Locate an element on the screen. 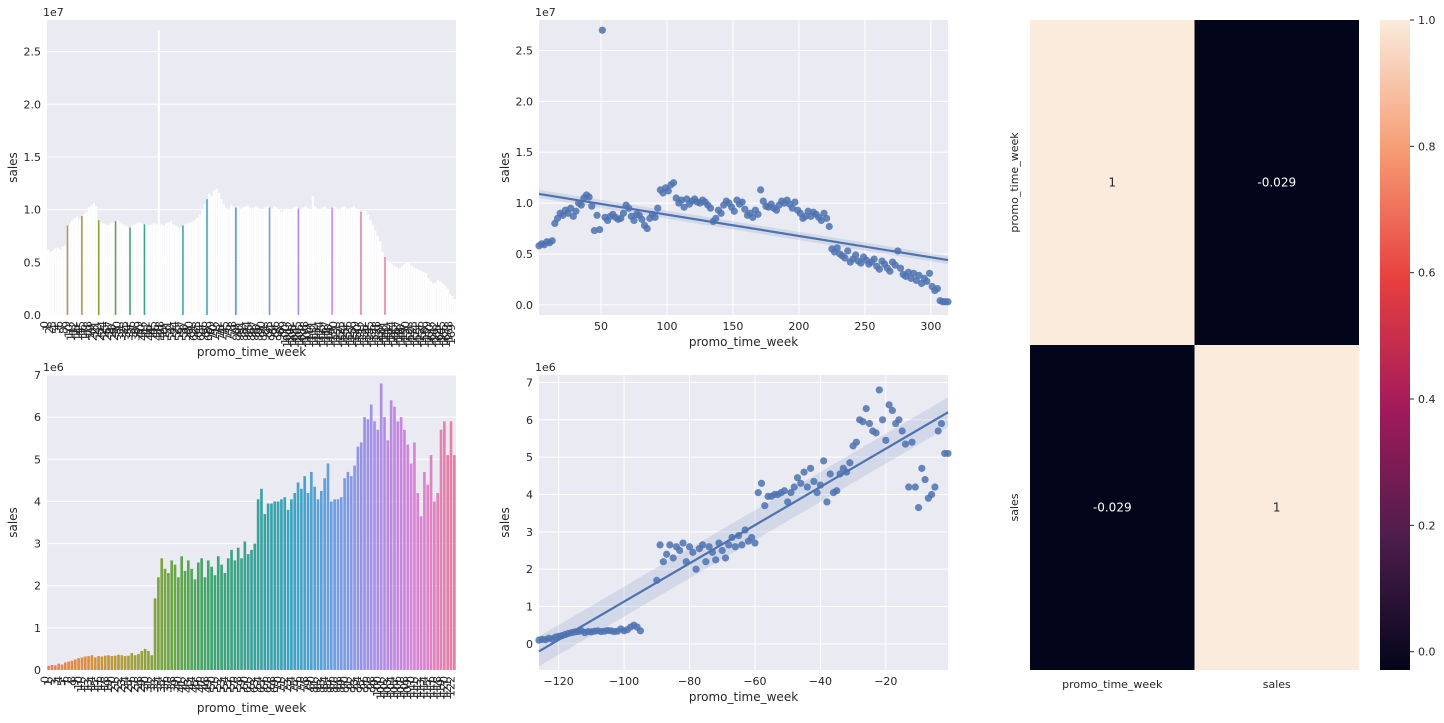 This screenshot has height=723, width=1444. x-tick-label: 69 is located at coordinates (210, 328).